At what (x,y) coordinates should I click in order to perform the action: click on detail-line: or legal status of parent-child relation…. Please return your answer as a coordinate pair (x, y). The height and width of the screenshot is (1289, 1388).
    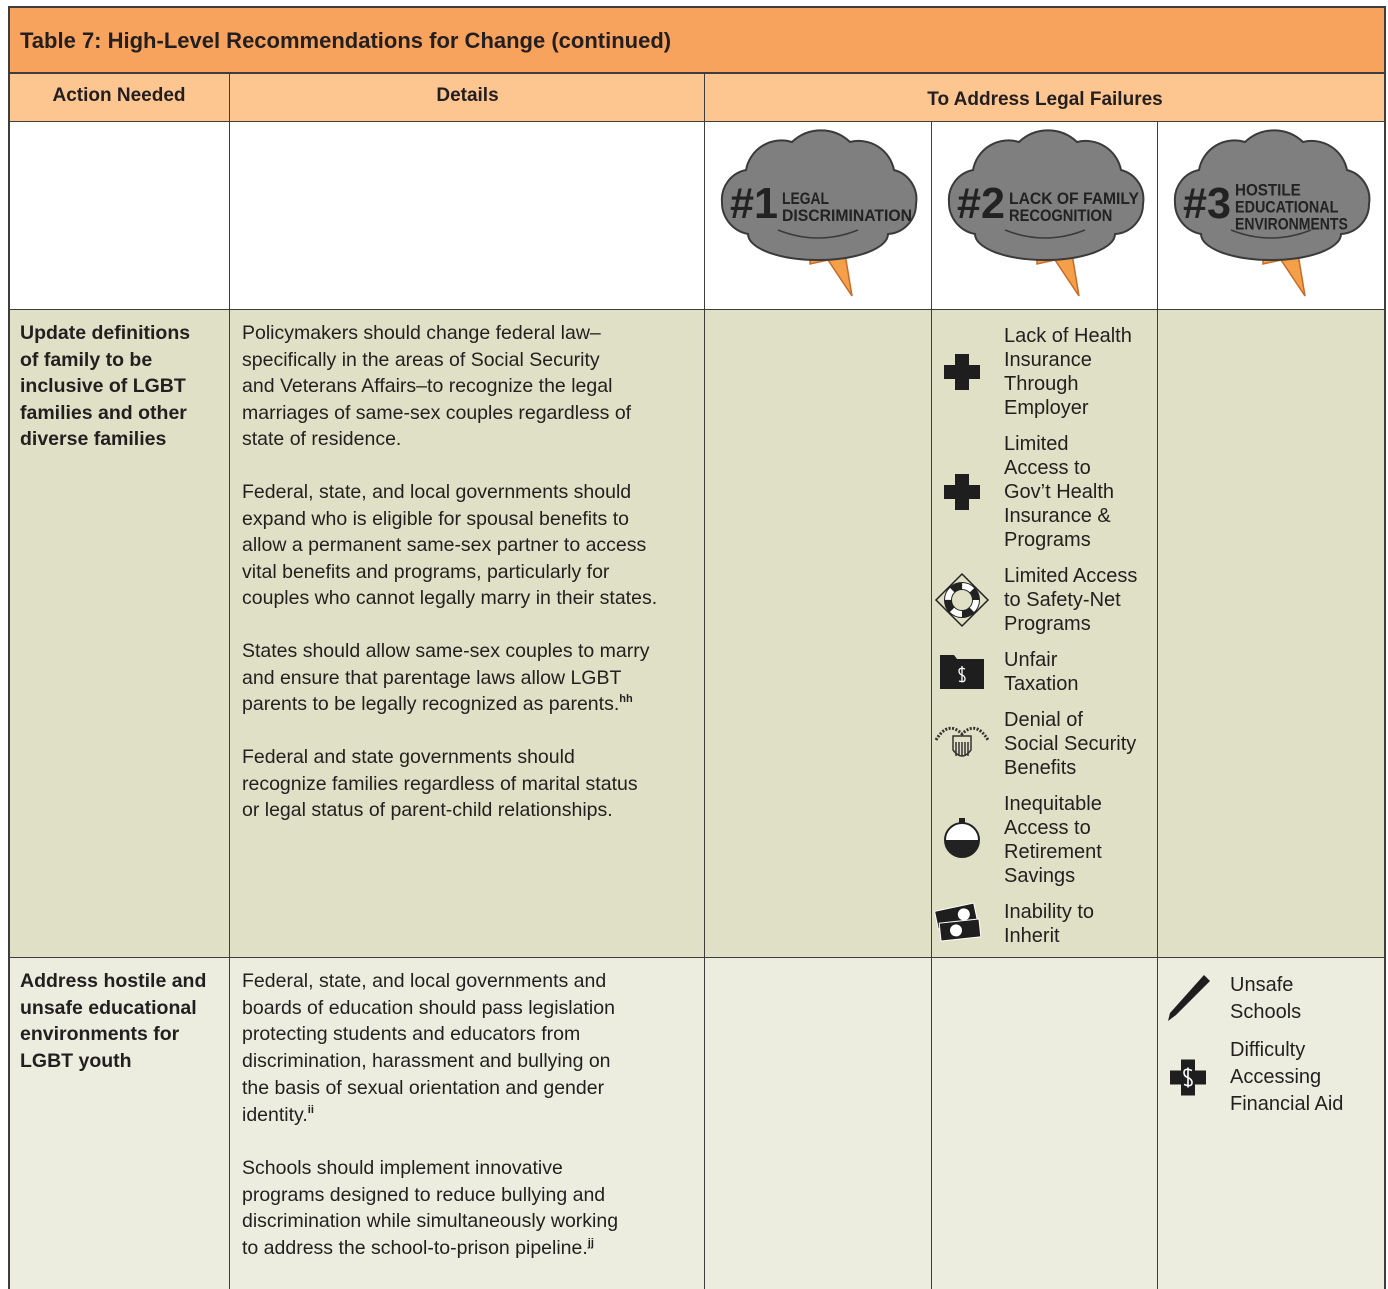
    Looking at the image, I should click on (427, 810).